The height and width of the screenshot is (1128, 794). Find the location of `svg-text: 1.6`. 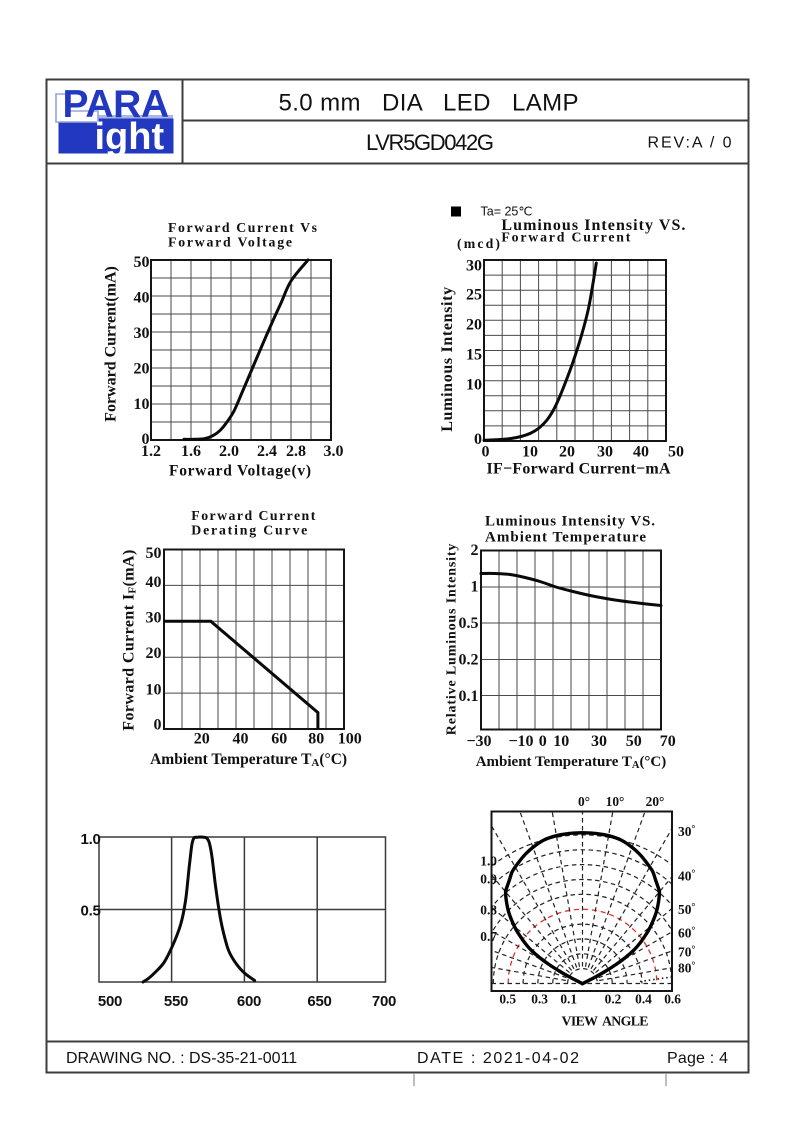

svg-text: 1.6 is located at coordinates (191, 451).